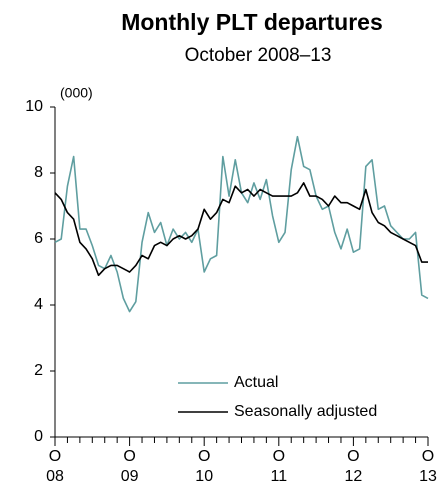 Image resolution: width=444 pixels, height=494 pixels. I want to click on x-year-label: 12, so click(354, 476).